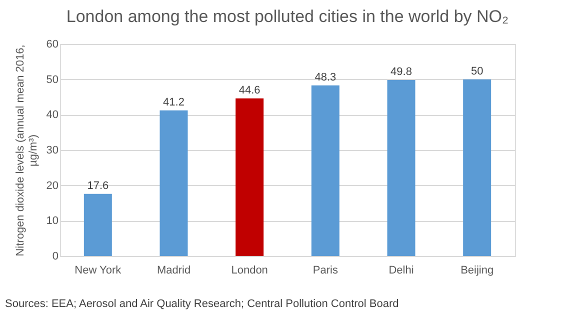  Describe the element at coordinates (249, 270) in the screenshot. I see `x-tick-label: London` at that location.